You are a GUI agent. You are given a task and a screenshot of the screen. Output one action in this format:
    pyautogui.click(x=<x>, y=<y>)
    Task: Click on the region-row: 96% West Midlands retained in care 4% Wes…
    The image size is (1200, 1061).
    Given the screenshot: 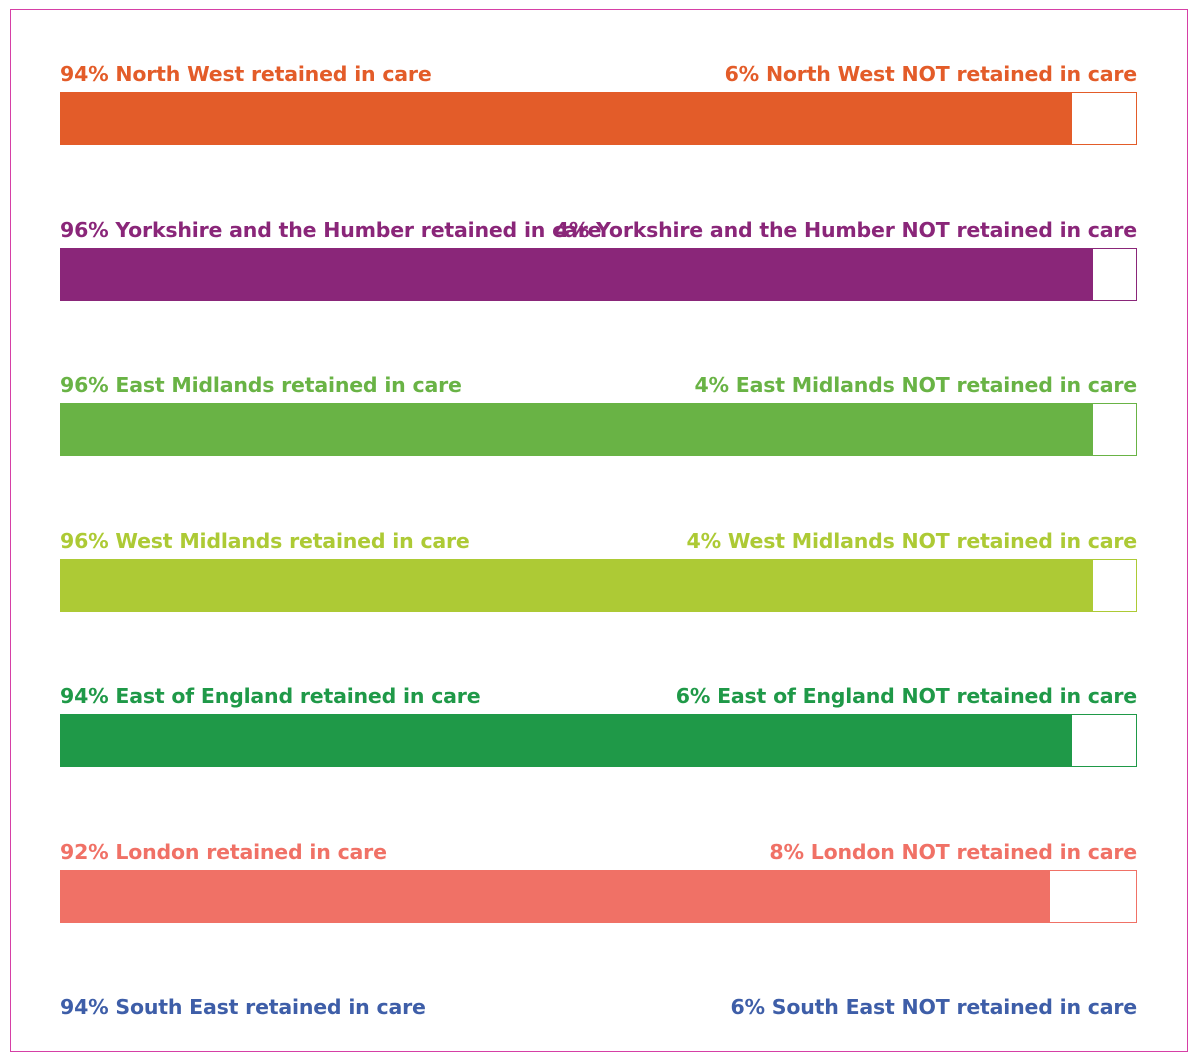 What is the action you would take?
    pyautogui.click(x=598, y=574)
    